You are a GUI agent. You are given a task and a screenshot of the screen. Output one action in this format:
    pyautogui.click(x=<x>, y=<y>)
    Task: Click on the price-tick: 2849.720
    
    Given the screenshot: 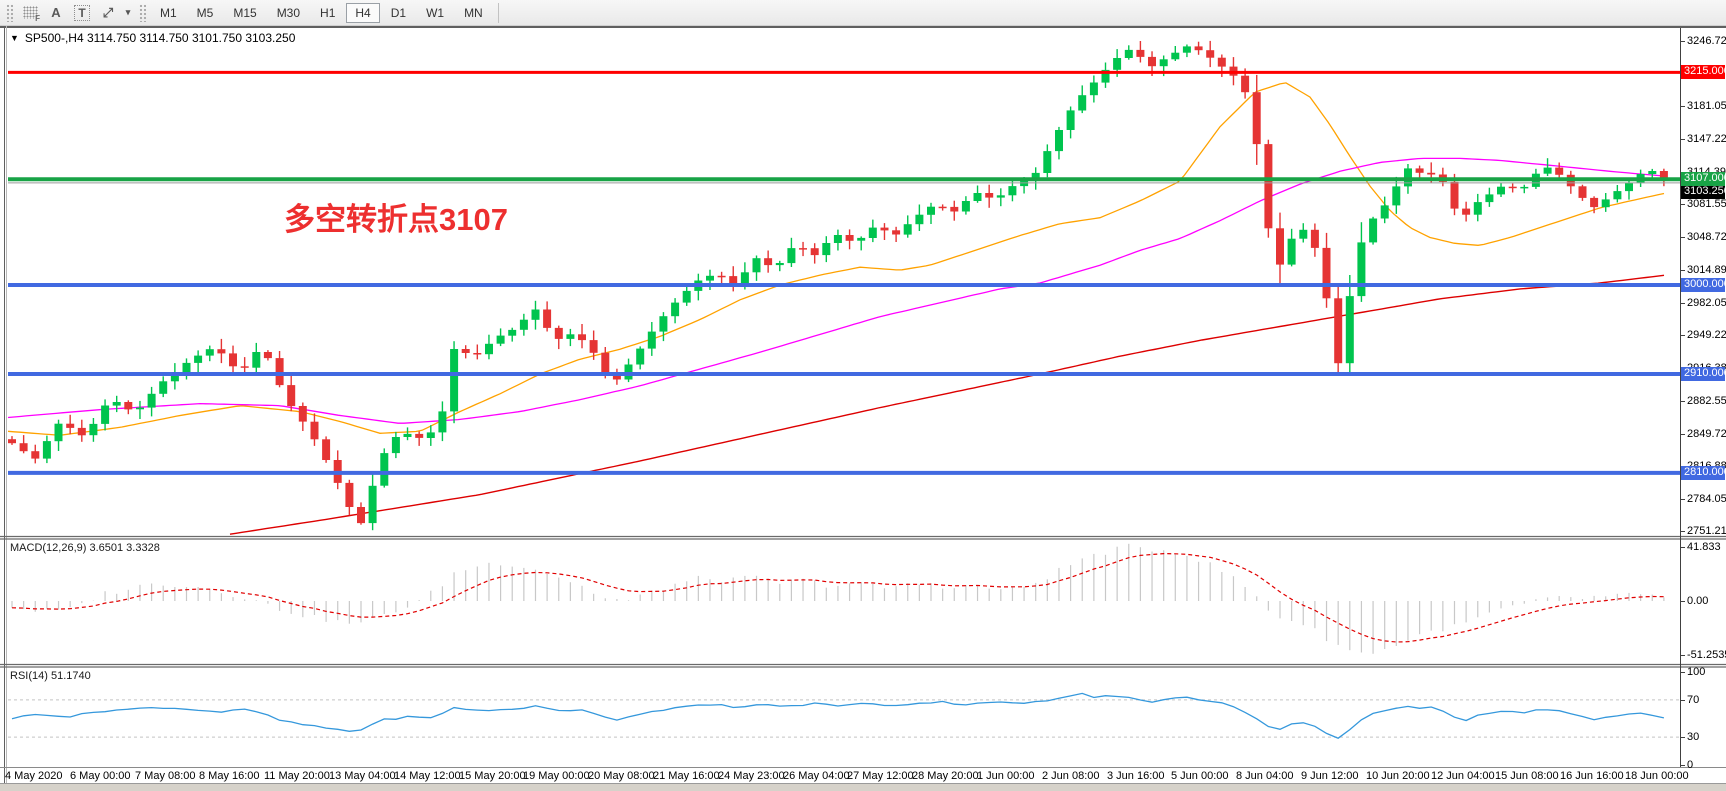 What is the action you would take?
    pyautogui.click(x=1706, y=434)
    